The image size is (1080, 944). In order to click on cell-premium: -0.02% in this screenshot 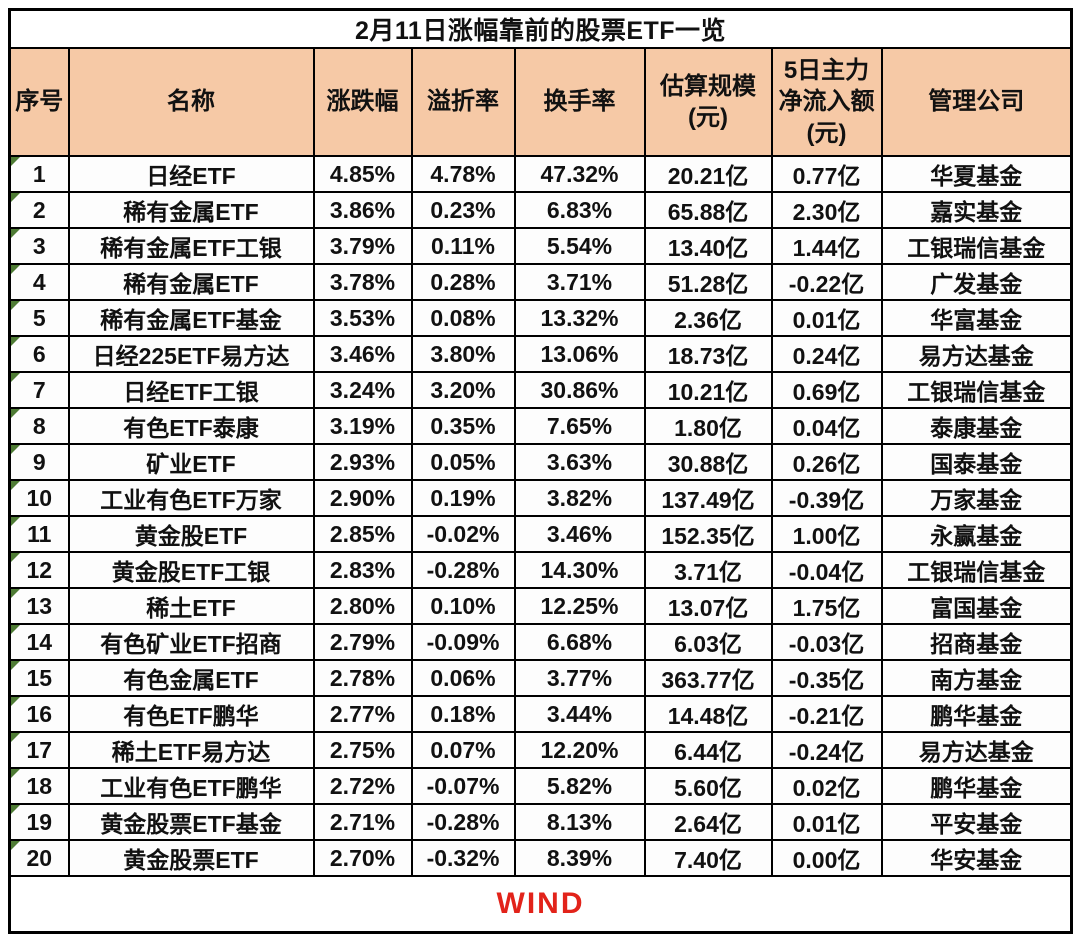, I will do `click(463, 534)`.